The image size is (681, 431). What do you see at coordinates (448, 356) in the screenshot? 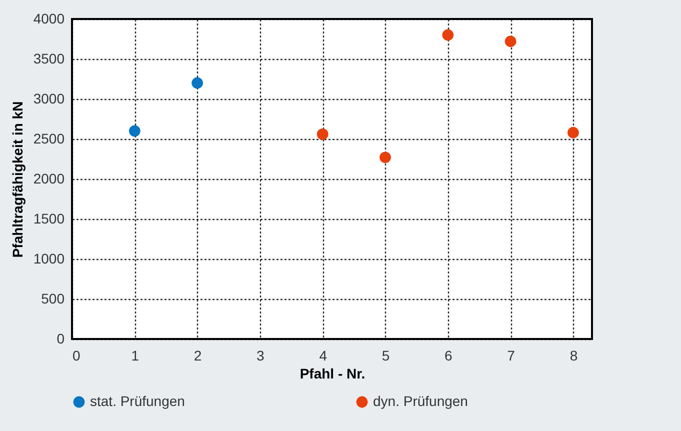
I see `x-tick-label: 6` at bounding box center [448, 356].